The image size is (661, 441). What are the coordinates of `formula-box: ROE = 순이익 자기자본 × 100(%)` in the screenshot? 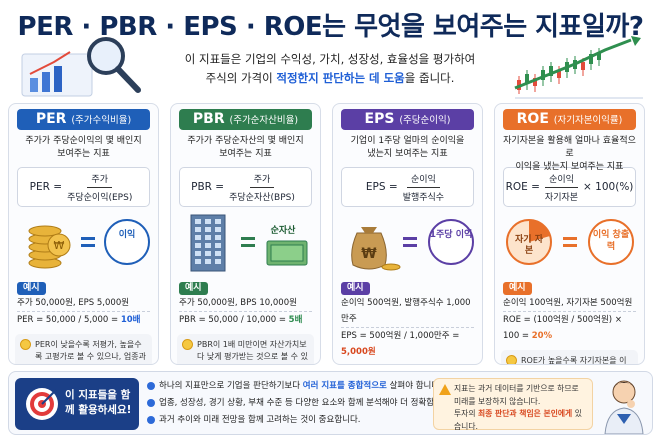 It's located at (569, 187).